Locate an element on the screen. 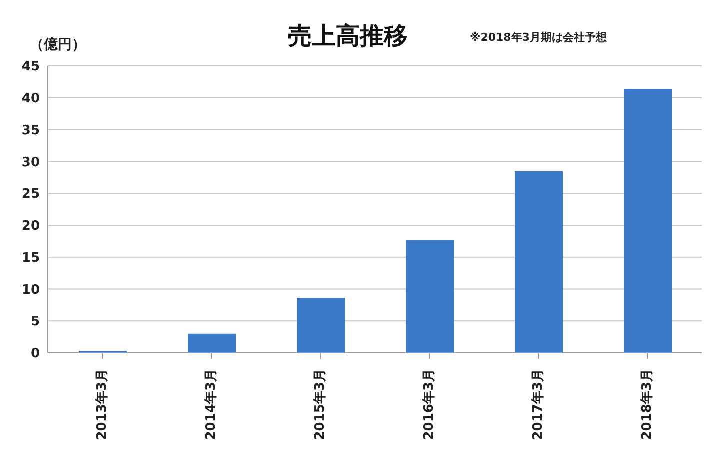 The width and height of the screenshot is (710, 450). y-tick-label: 35 is located at coordinates (31, 130).